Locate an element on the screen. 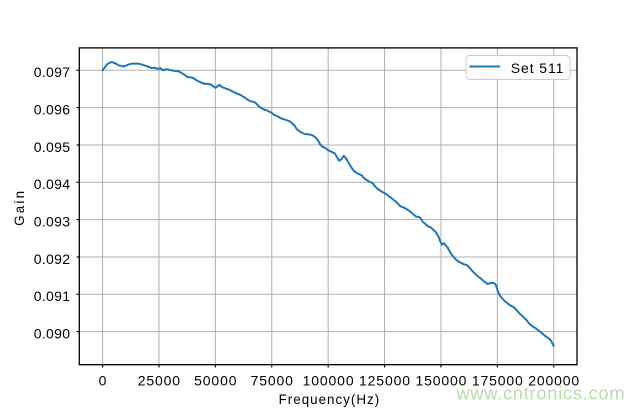 The image size is (640, 409). svg-text: Set 511 is located at coordinates (538, 68).